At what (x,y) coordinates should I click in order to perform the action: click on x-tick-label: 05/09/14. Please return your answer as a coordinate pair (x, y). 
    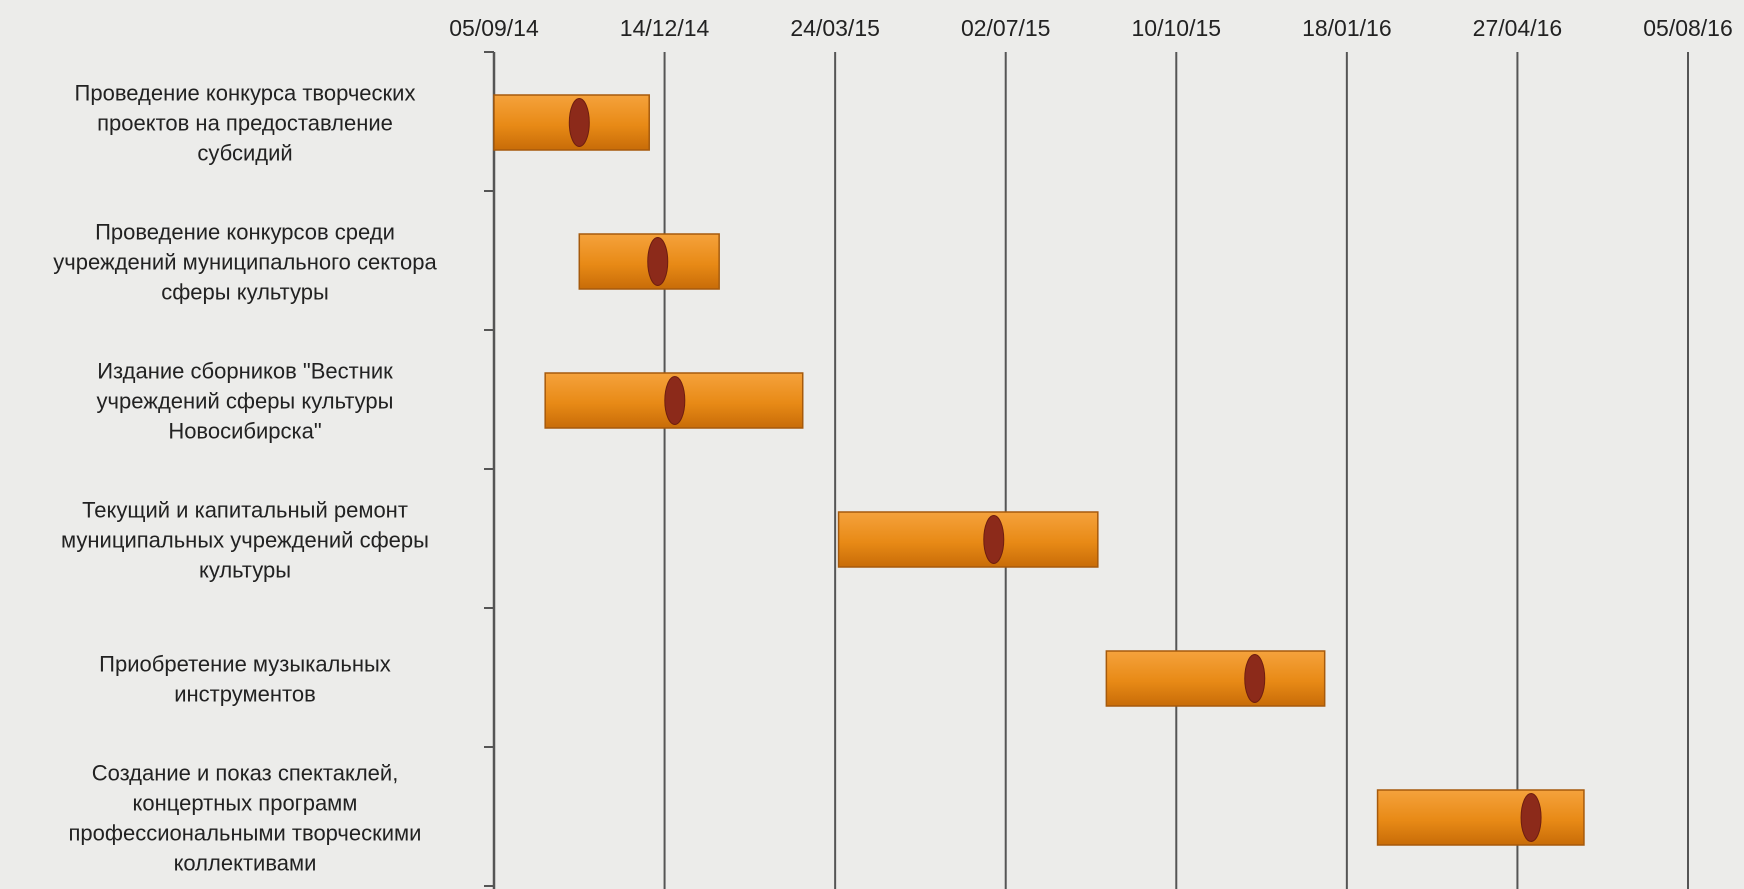
    Looking at the image, I should click on (494, 28).